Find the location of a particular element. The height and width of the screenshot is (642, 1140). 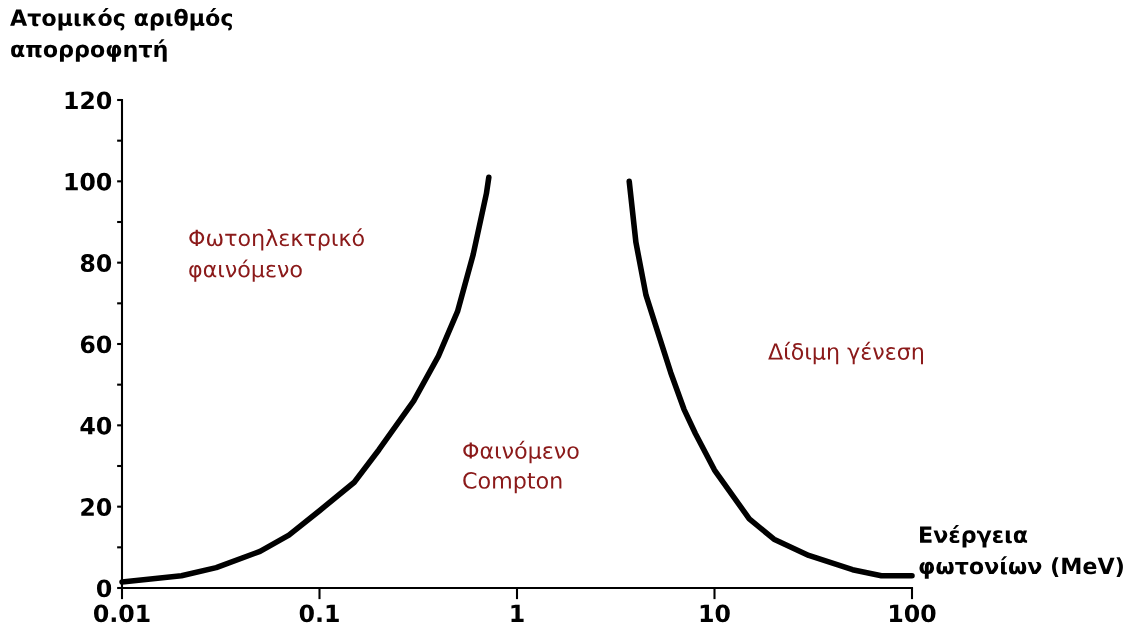

y-tick-label: 80 is located at coordinates (96, 263).